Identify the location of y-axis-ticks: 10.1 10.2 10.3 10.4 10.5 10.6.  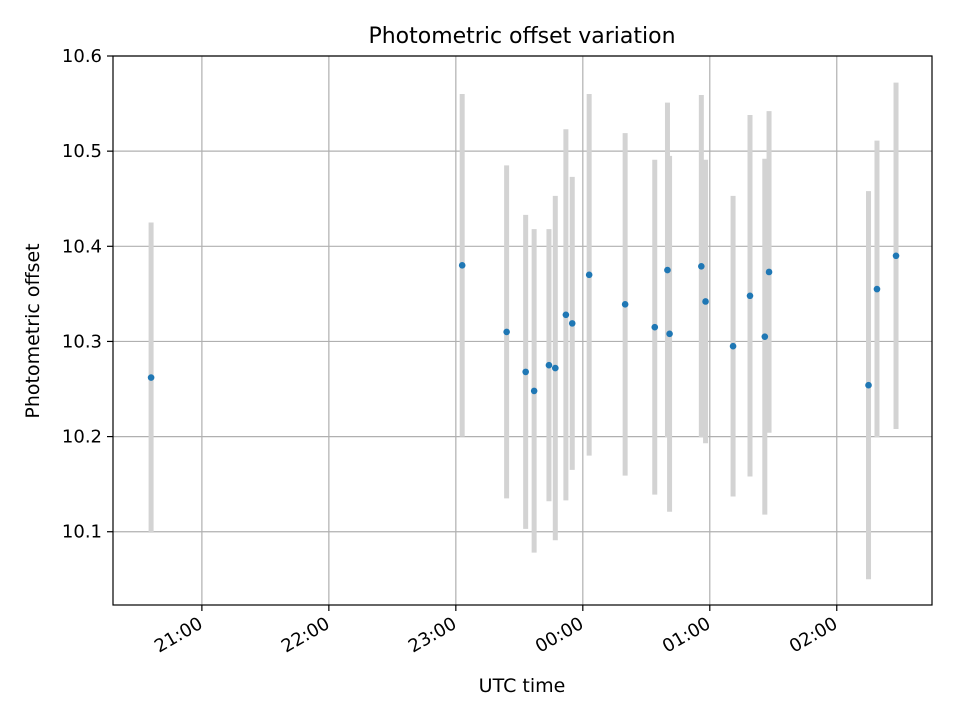
(87, 294).